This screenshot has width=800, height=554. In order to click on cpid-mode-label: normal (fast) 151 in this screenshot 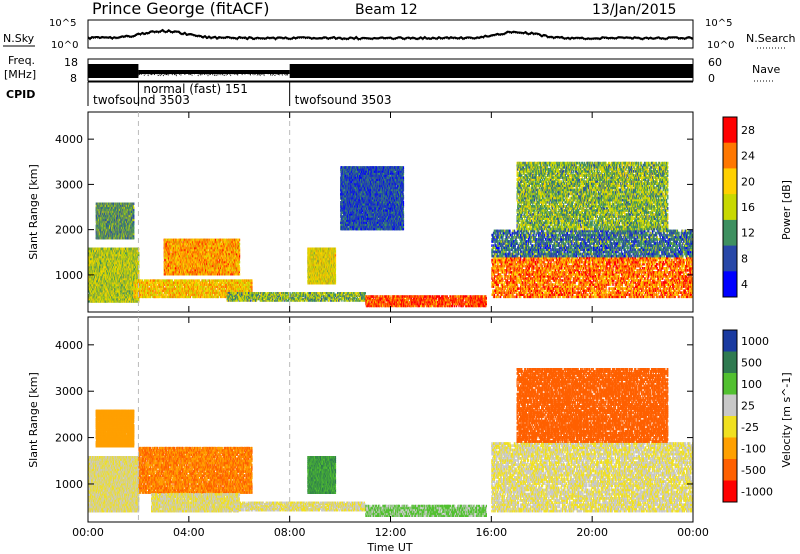, I will do `click(195, 89)`.